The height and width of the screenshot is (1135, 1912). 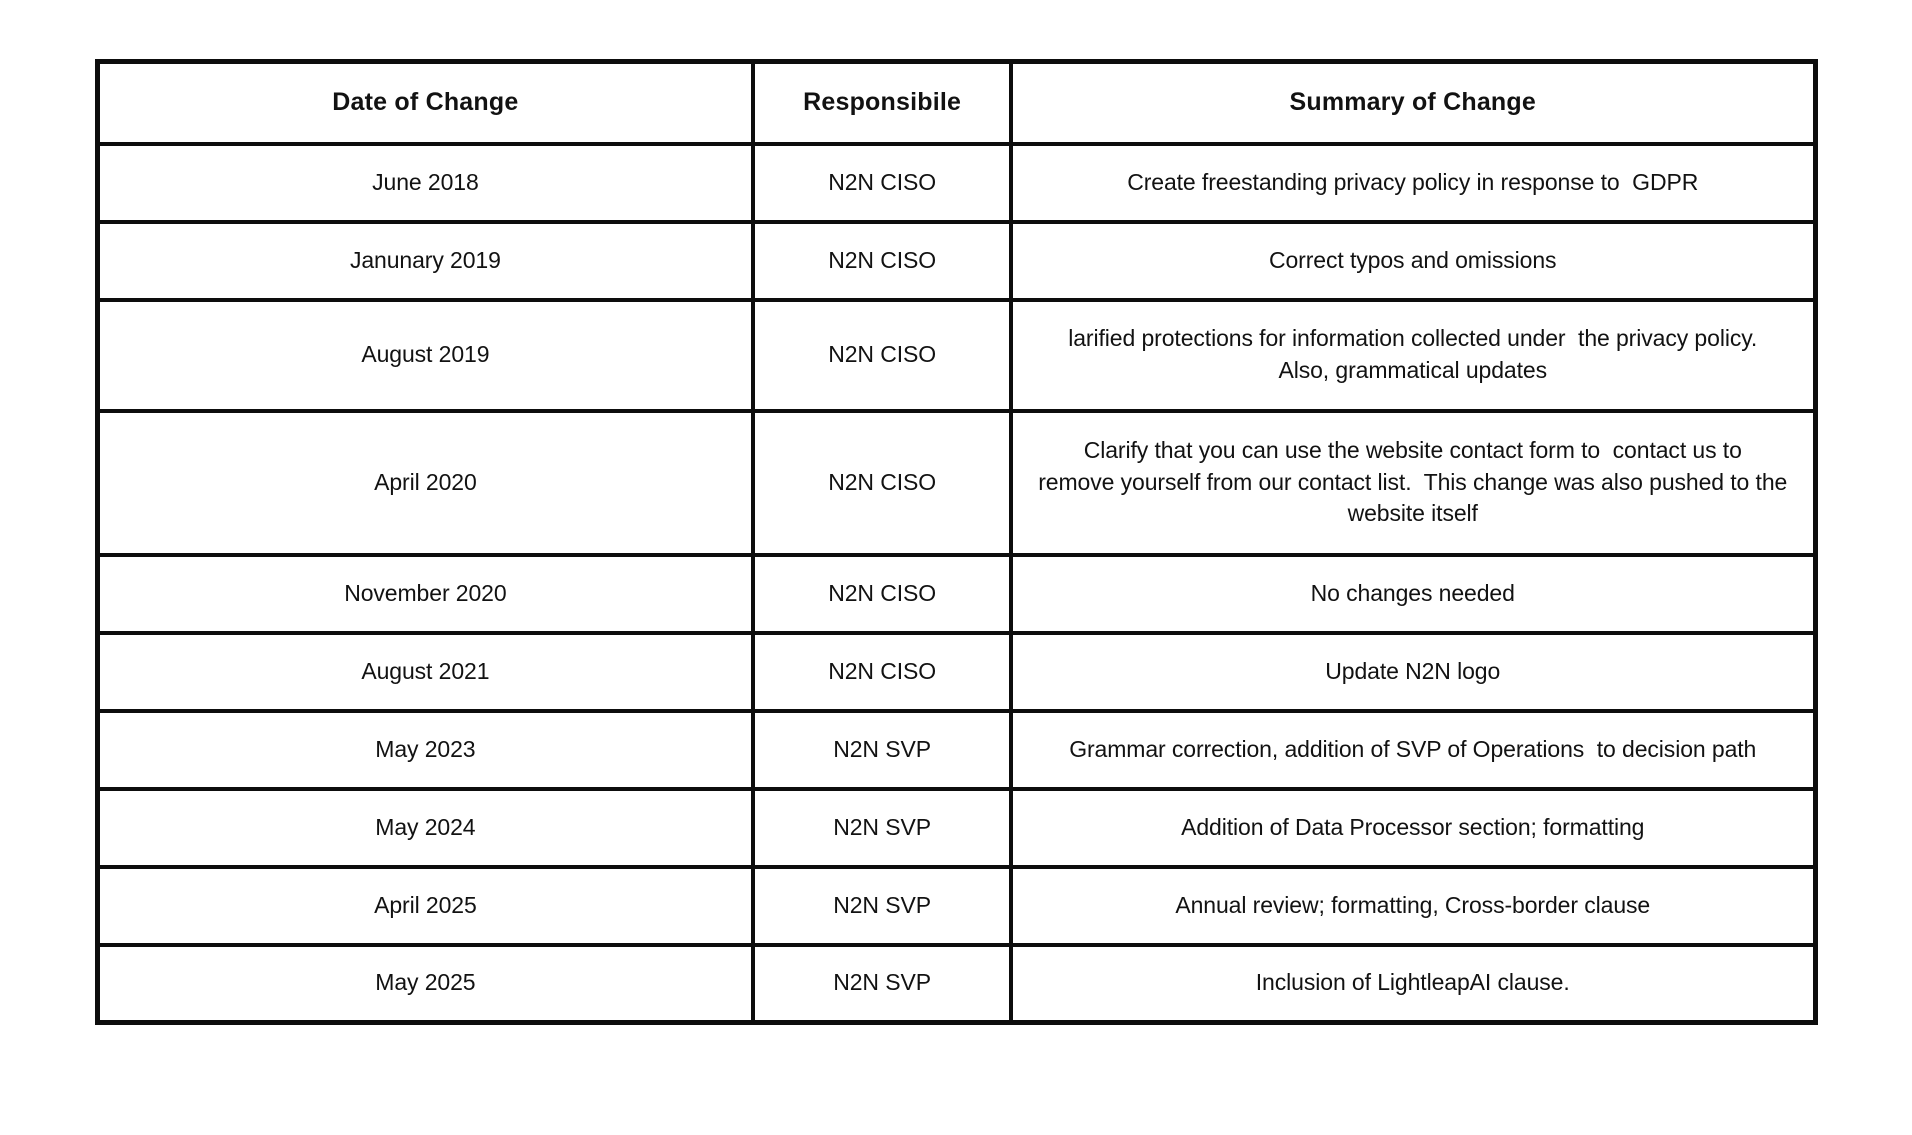 I want to click on column-header-responsible: Responsibile, so click(x=882, y=102).